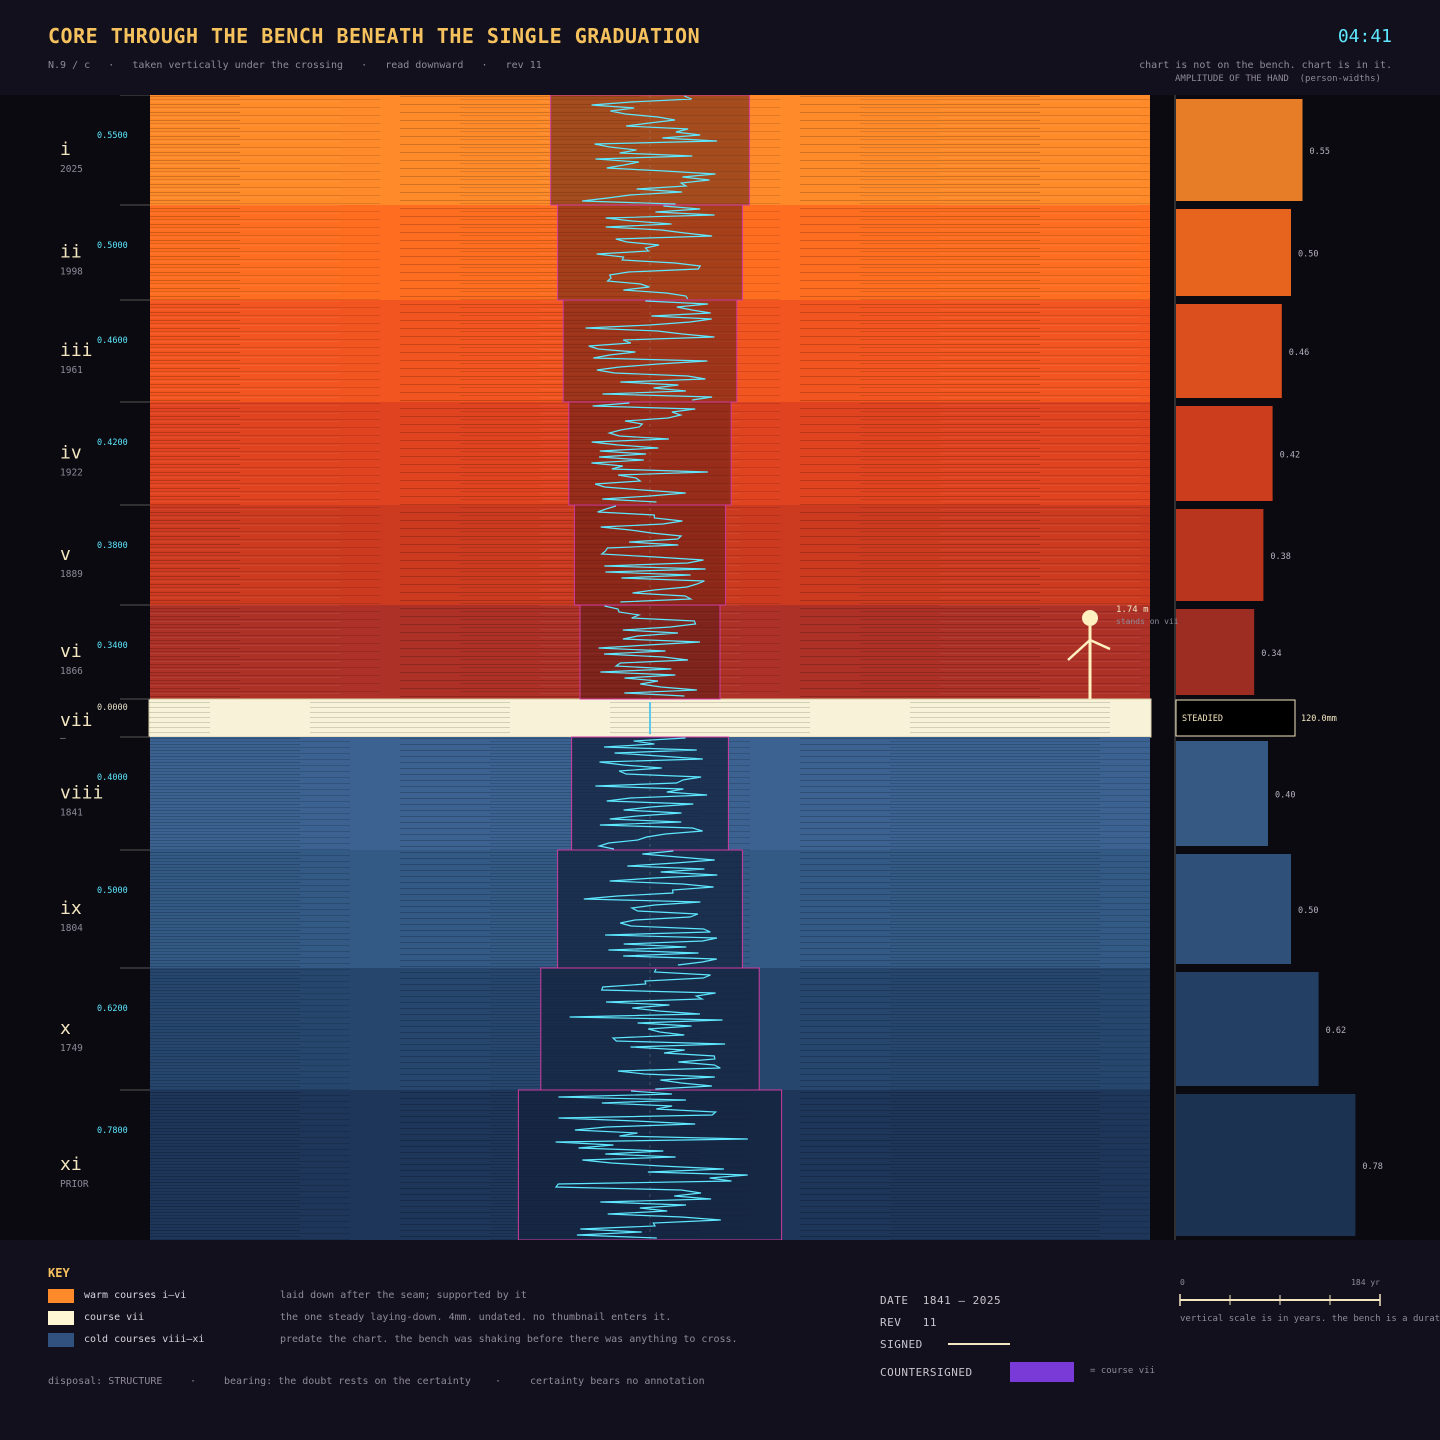  What do you see at coordinates (979, 1344) in the screenshot?
I see `signature-line` at bounding box center [979, 1344].